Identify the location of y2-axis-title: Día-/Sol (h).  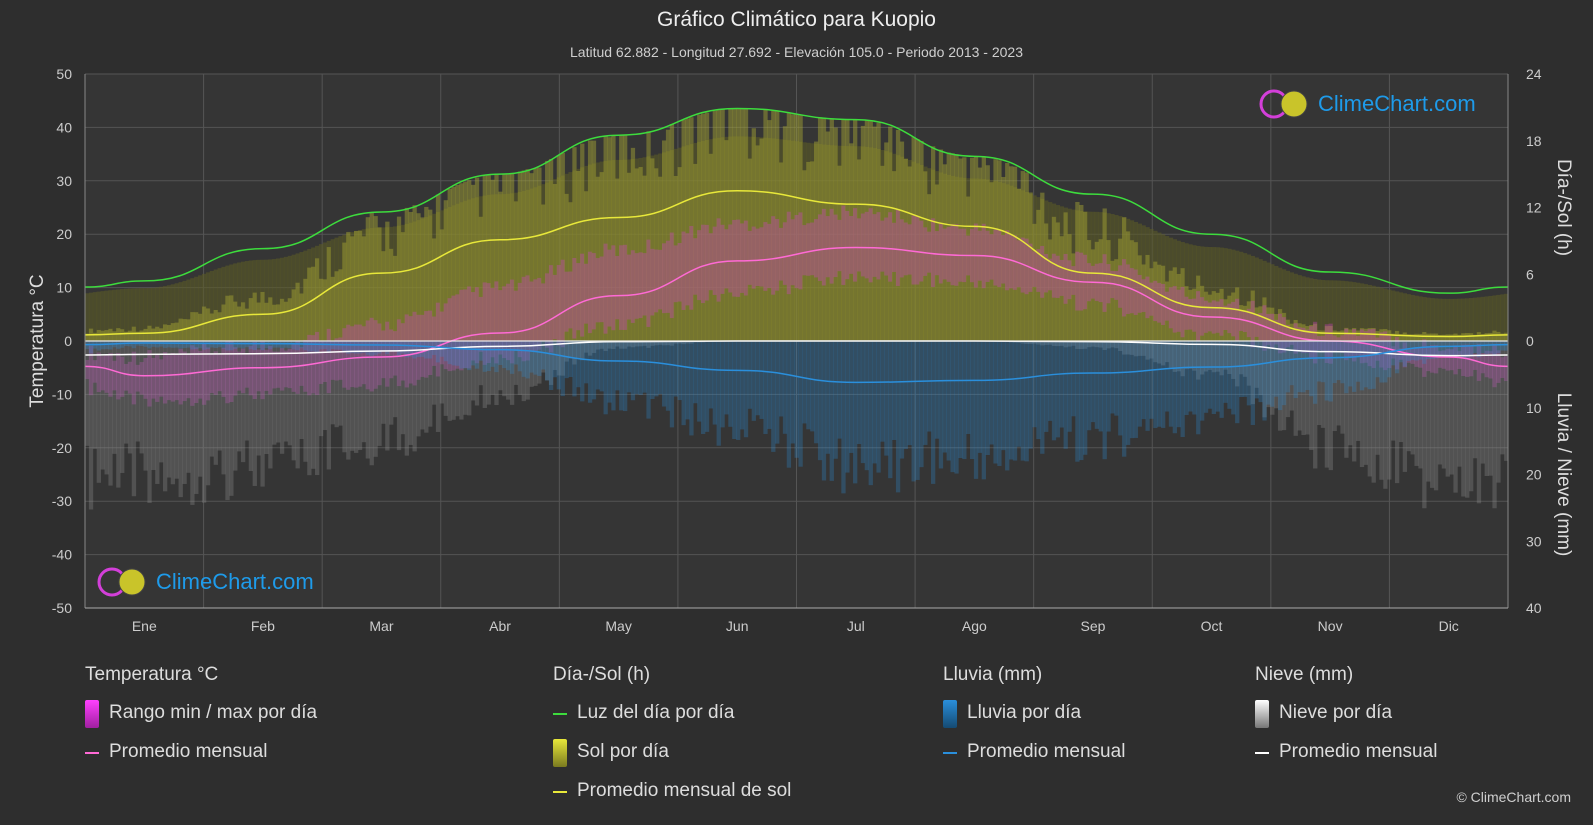
(1563, 207).